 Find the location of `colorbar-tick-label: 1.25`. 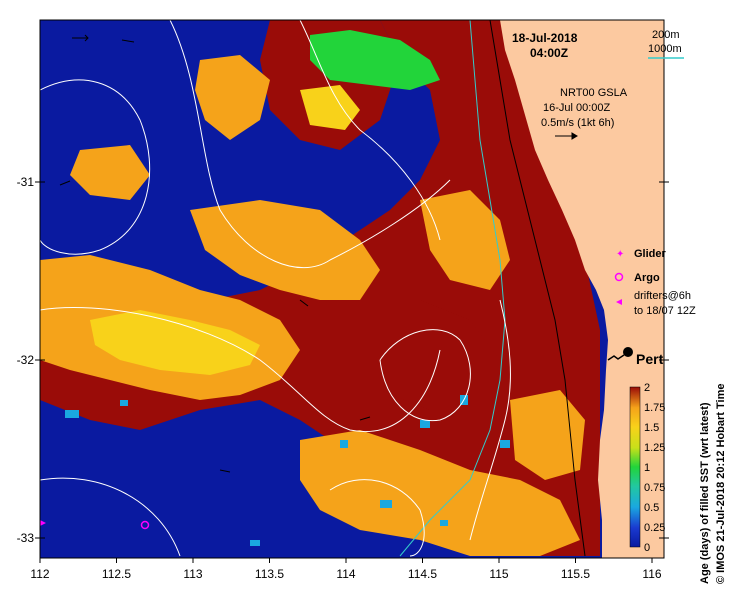

colorbar-tick-label: 1.25 is located at coordinates (654, 448).